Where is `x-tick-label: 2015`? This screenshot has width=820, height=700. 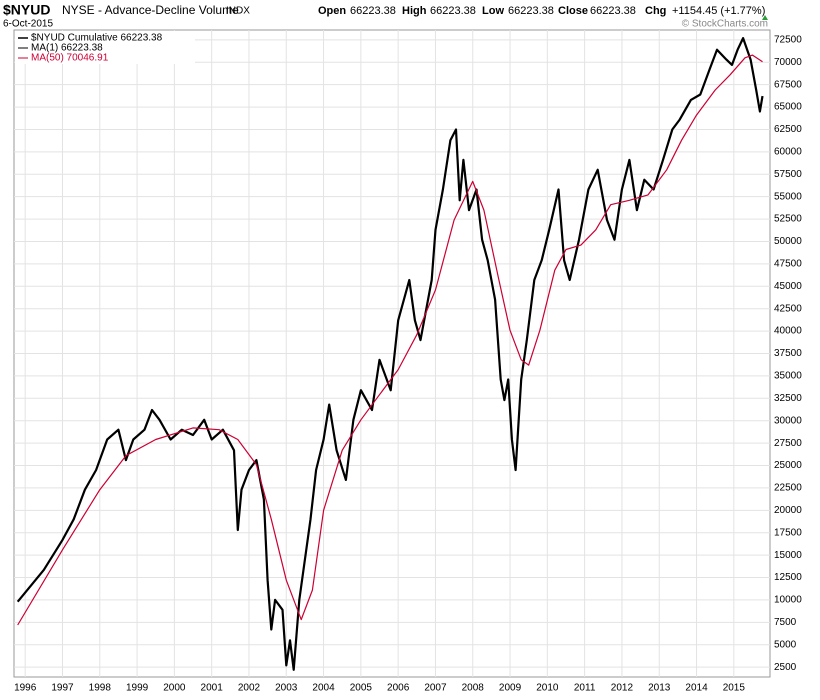
x-tick-label: 2015 is located at coordinates (734, 688).